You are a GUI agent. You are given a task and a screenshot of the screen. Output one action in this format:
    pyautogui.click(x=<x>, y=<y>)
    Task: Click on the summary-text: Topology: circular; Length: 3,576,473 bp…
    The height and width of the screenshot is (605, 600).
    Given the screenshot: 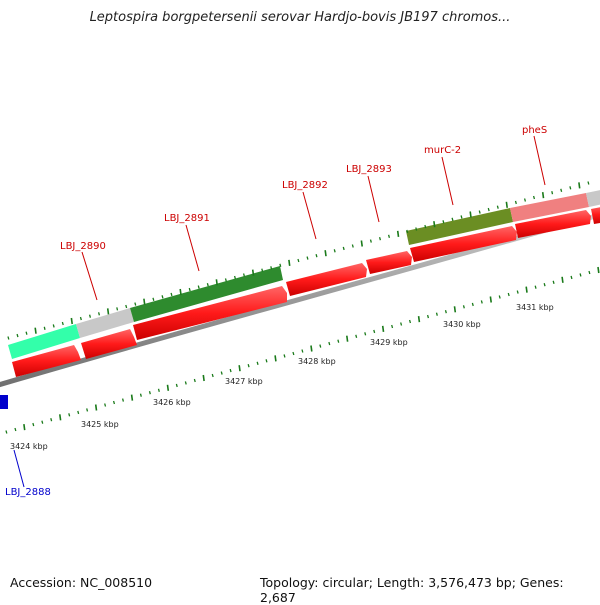 What is the action you would take?
    pyautogui.click(x=412, y=590)
    